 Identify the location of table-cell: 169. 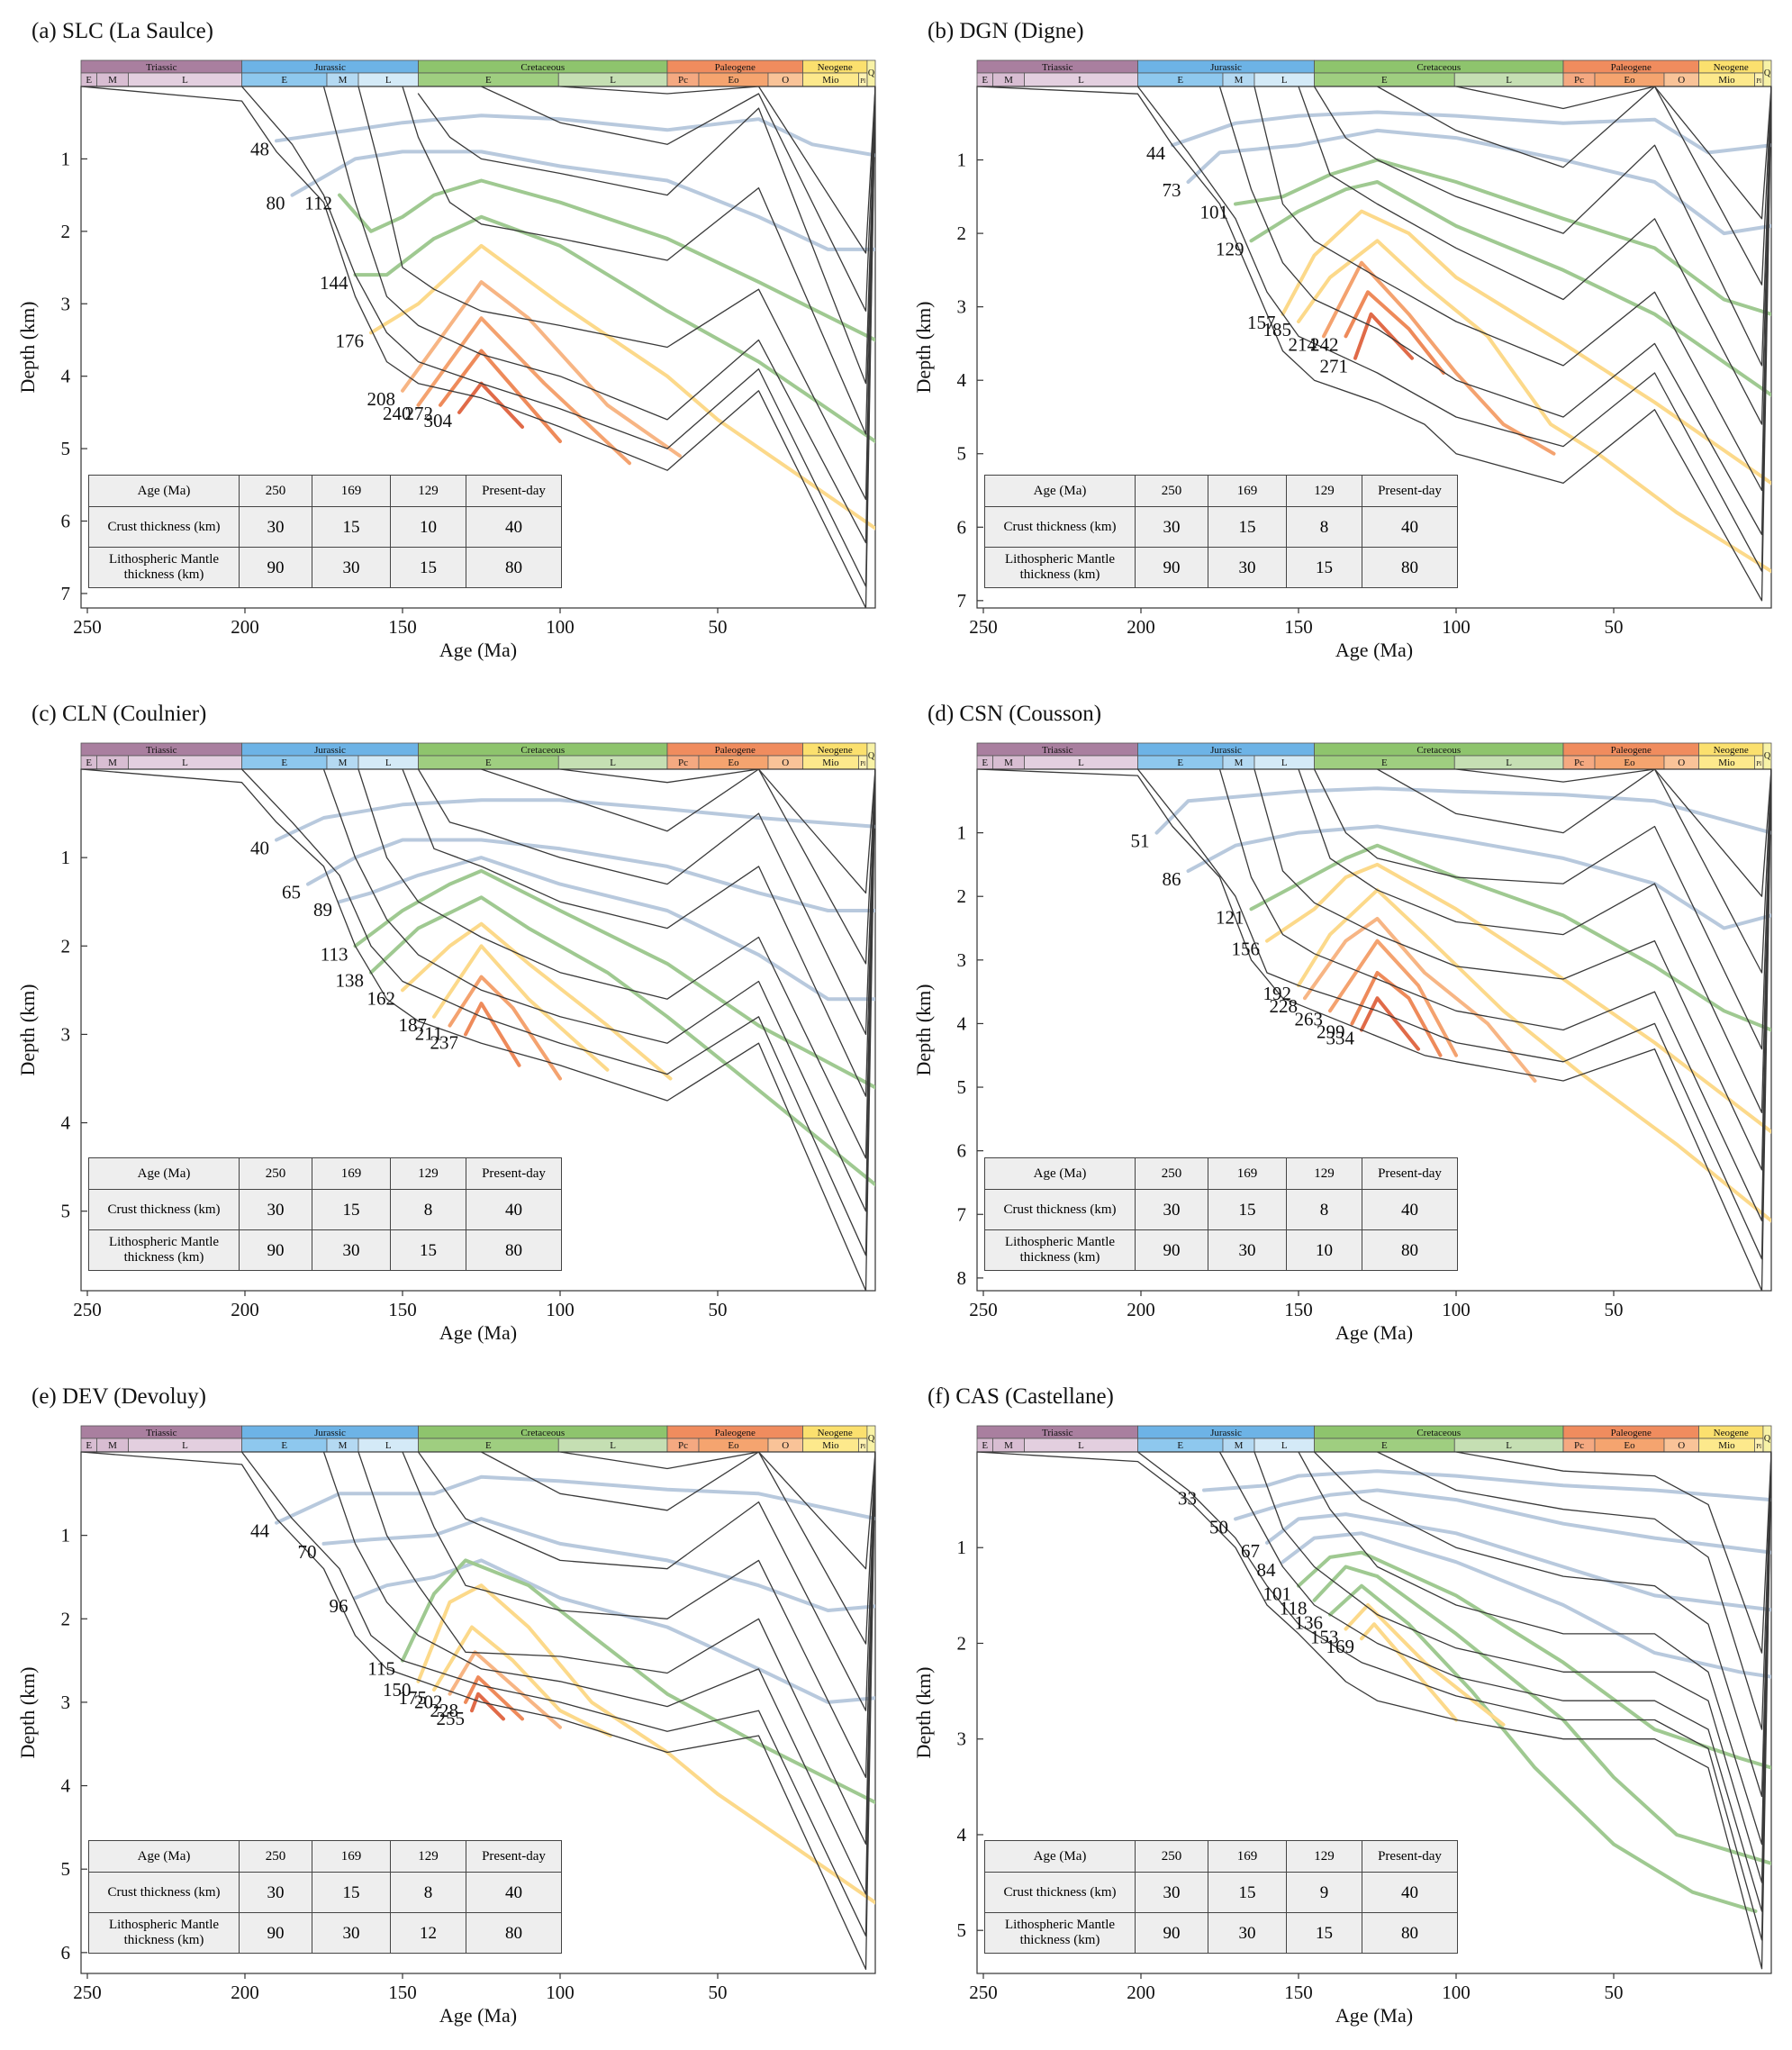
(1247, 1857).